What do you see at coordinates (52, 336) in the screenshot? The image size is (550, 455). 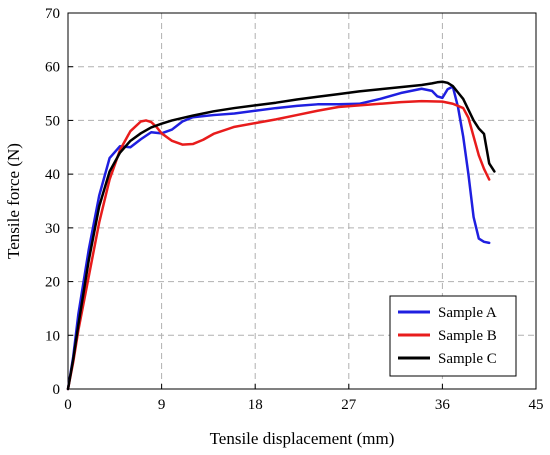 I see `y-tick-label: 10` at bounding box center [52, 336].